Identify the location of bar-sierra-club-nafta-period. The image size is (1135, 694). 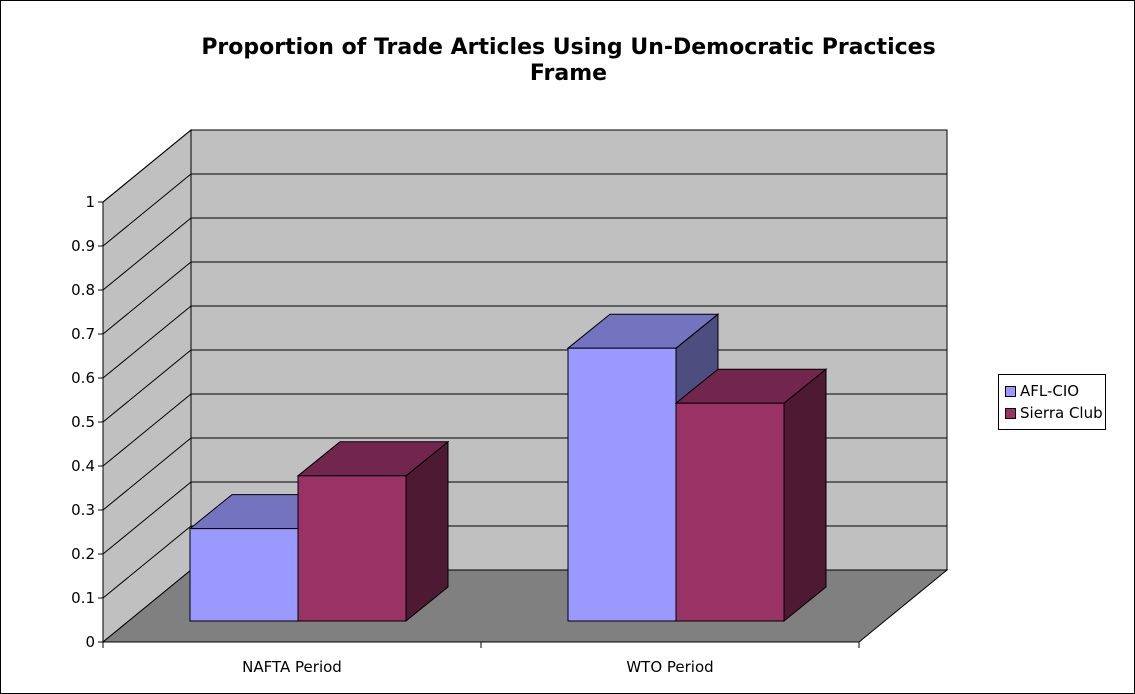
(373, 531).